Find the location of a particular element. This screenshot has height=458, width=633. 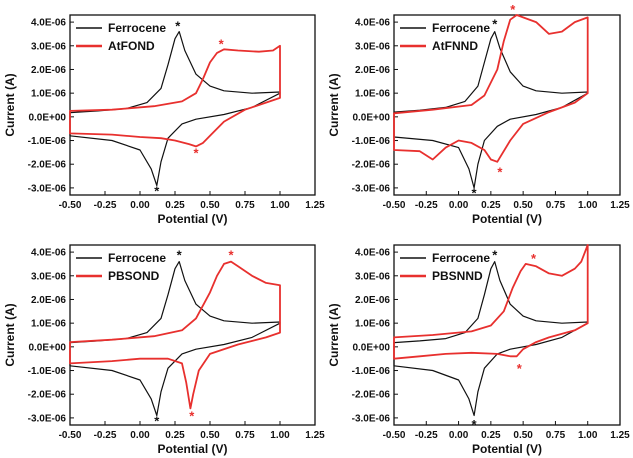

series-line-pbsnnd is located at coordinates (491, 302).